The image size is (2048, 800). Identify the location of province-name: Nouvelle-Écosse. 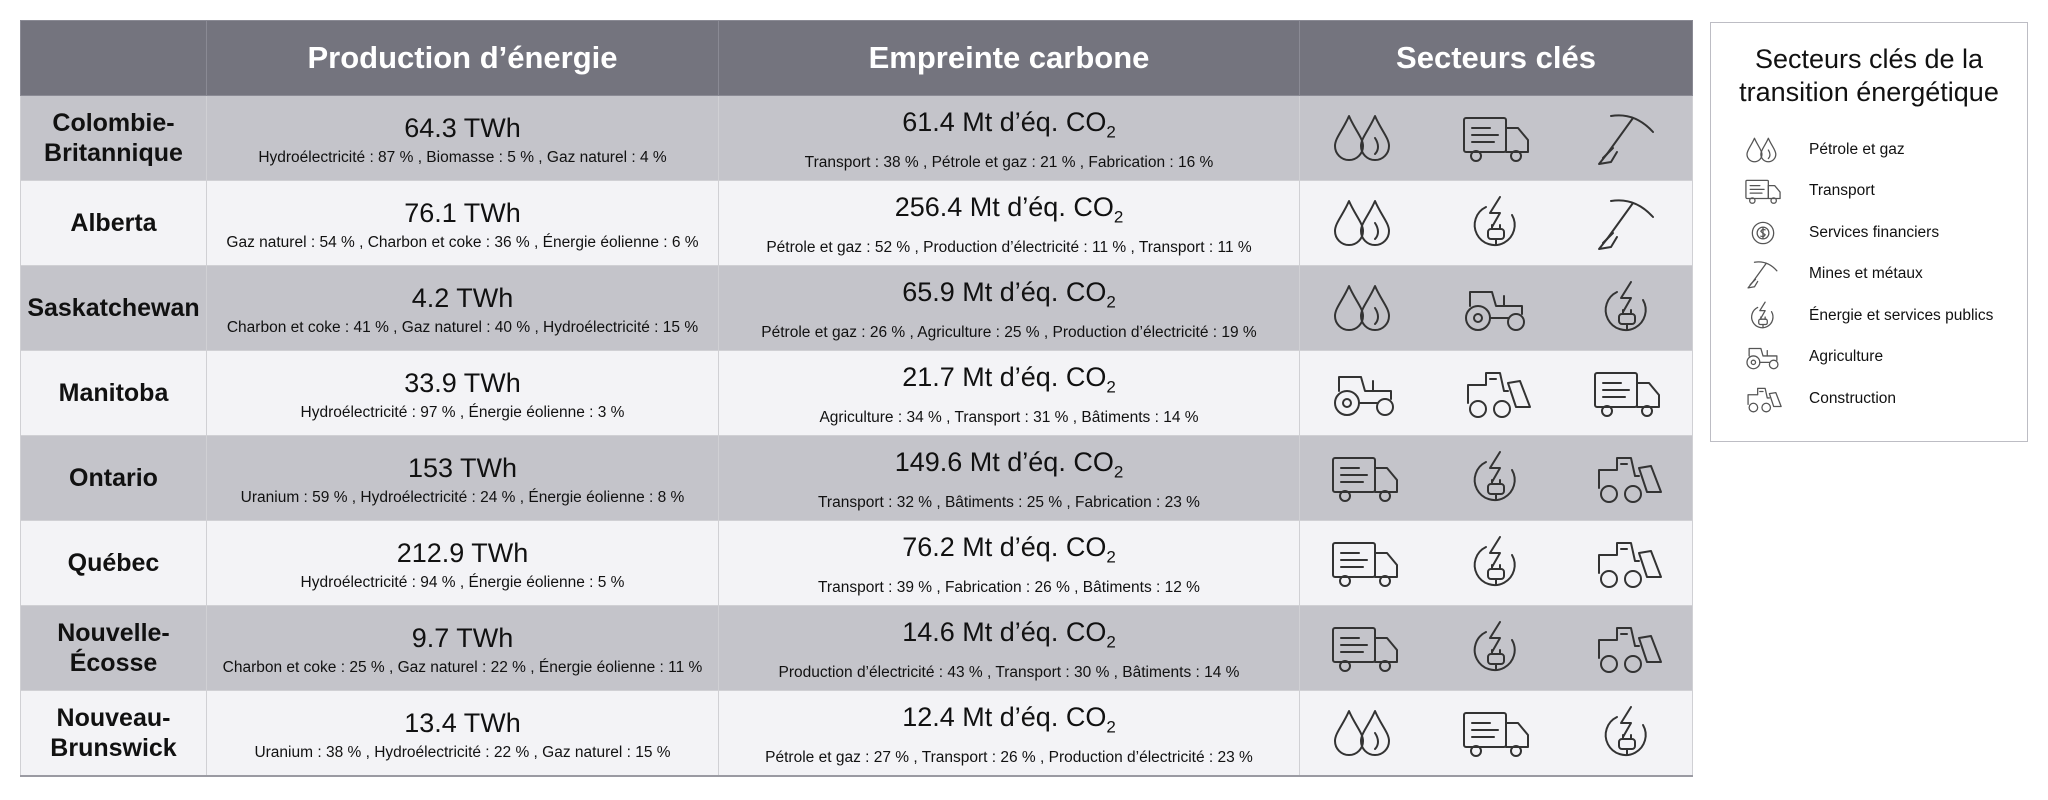
(113, 648).